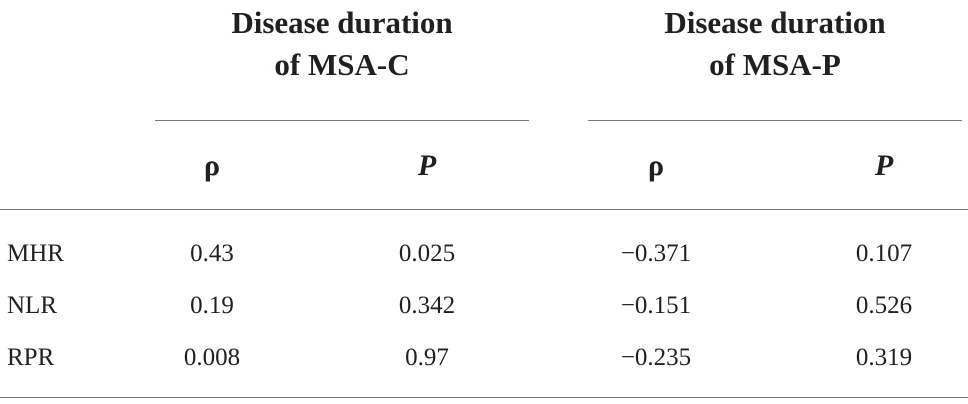 This screenshot has height=404, width=968. I want to click on bottom-divider, so click(484, 397).